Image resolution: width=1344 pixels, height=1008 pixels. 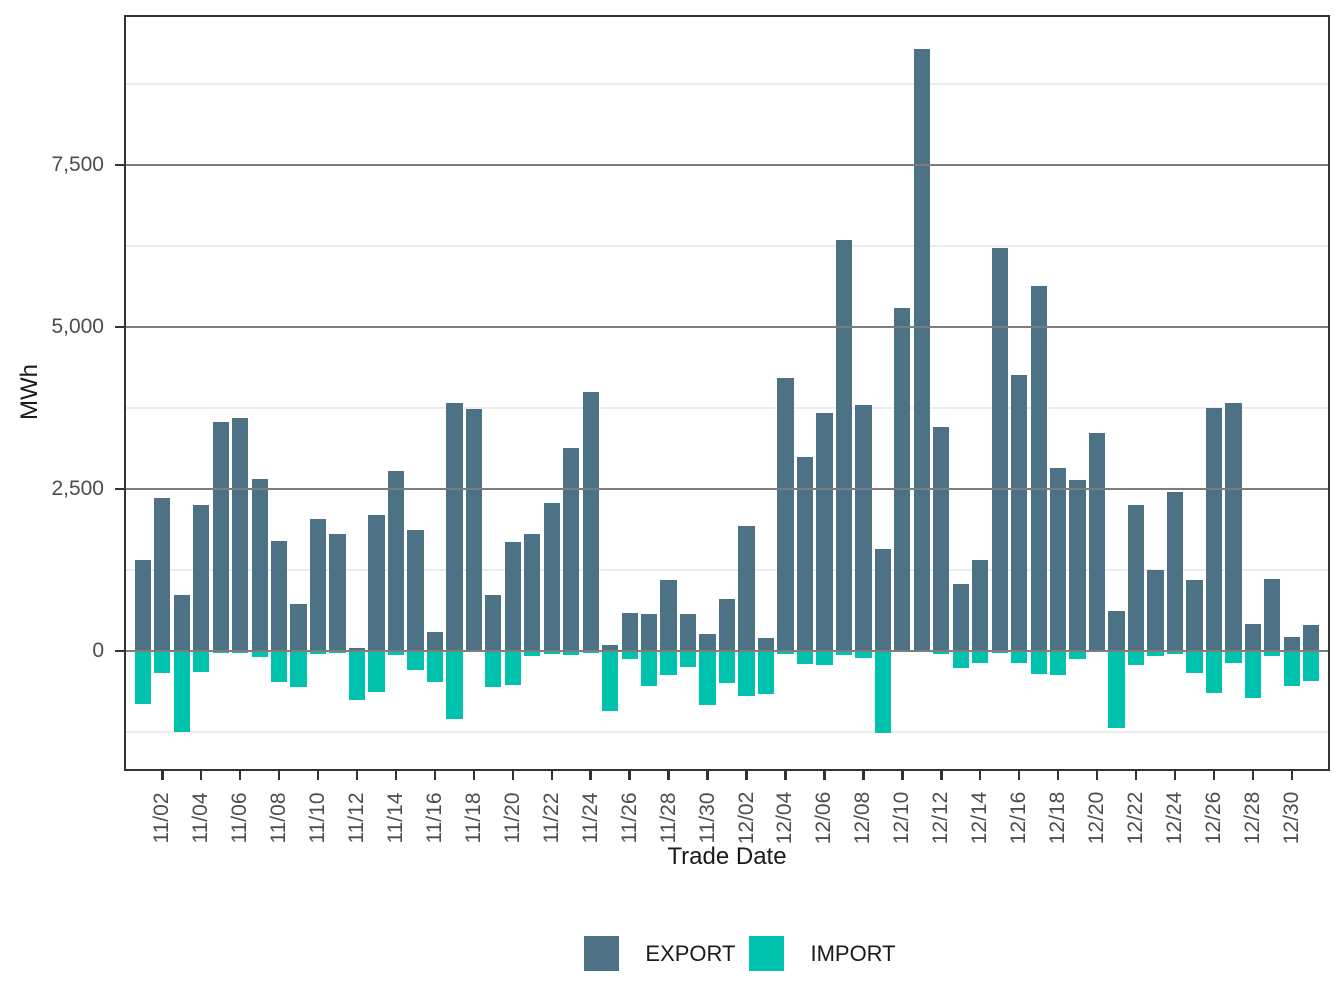 What do you see at coordinates (337, 592) in the screenshot?
I see `bar-export-11/11` at bounding box center [337, 592].